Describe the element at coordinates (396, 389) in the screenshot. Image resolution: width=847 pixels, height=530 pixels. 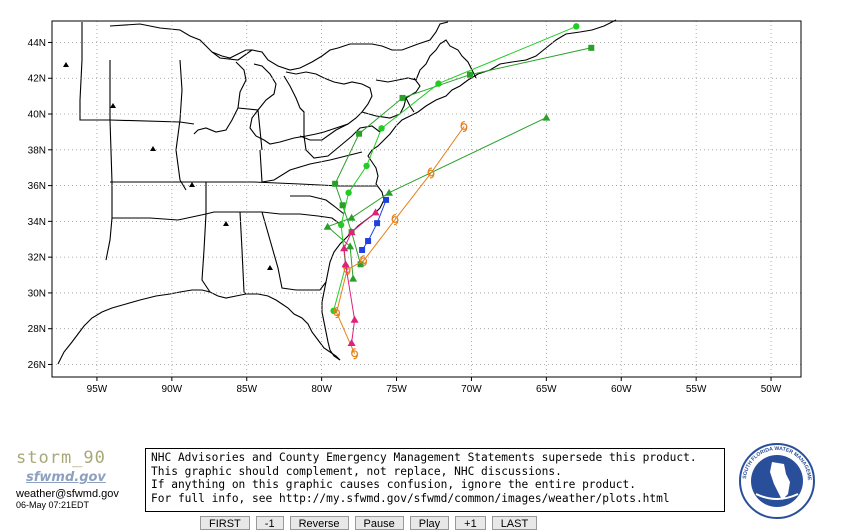
I see `lon-label: 75W` at that location.